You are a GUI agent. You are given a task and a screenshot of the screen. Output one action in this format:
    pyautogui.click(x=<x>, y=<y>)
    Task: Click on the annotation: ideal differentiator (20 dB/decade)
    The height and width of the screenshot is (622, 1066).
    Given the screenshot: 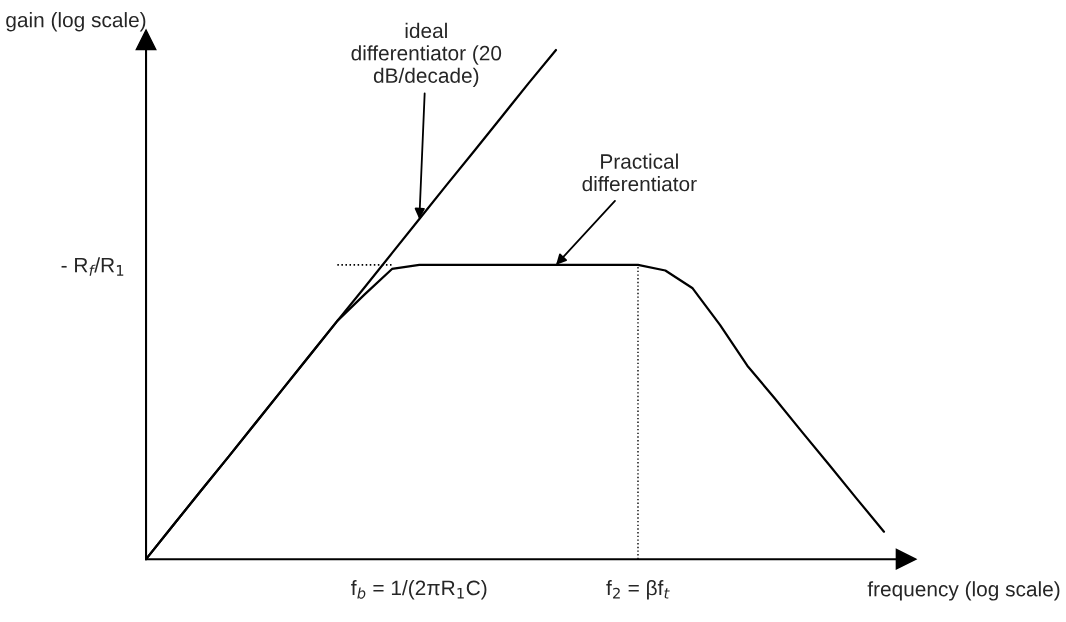 What is the action you would take?
    pyautogui.click(x=426, y=55)
    